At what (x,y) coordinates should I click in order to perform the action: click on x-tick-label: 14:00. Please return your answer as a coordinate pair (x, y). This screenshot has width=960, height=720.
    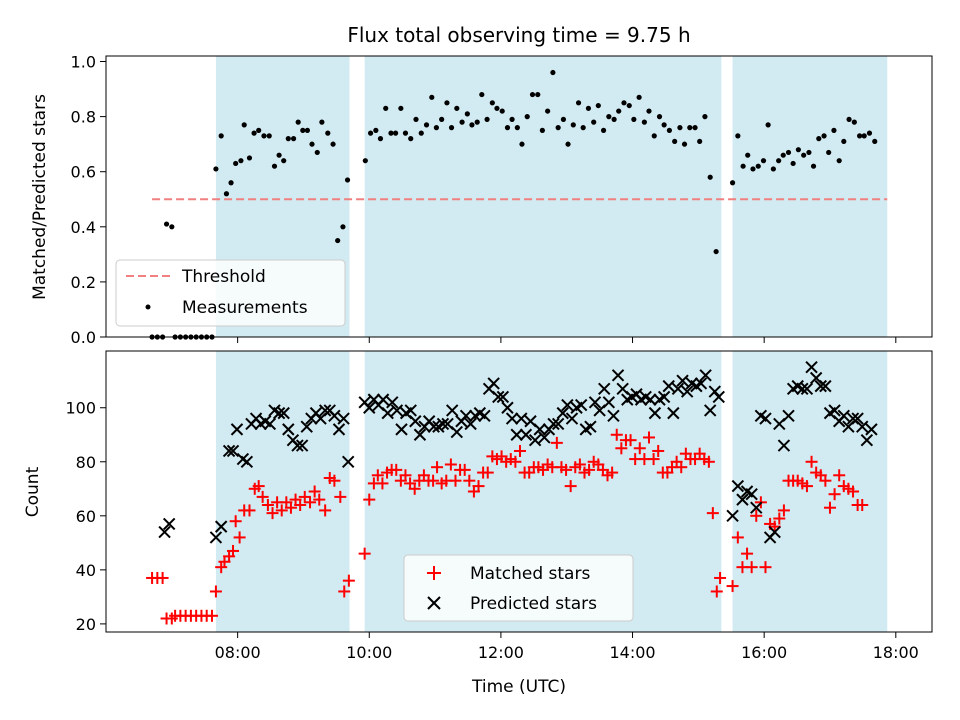
    Looking at the image, I should click on (632, 652).